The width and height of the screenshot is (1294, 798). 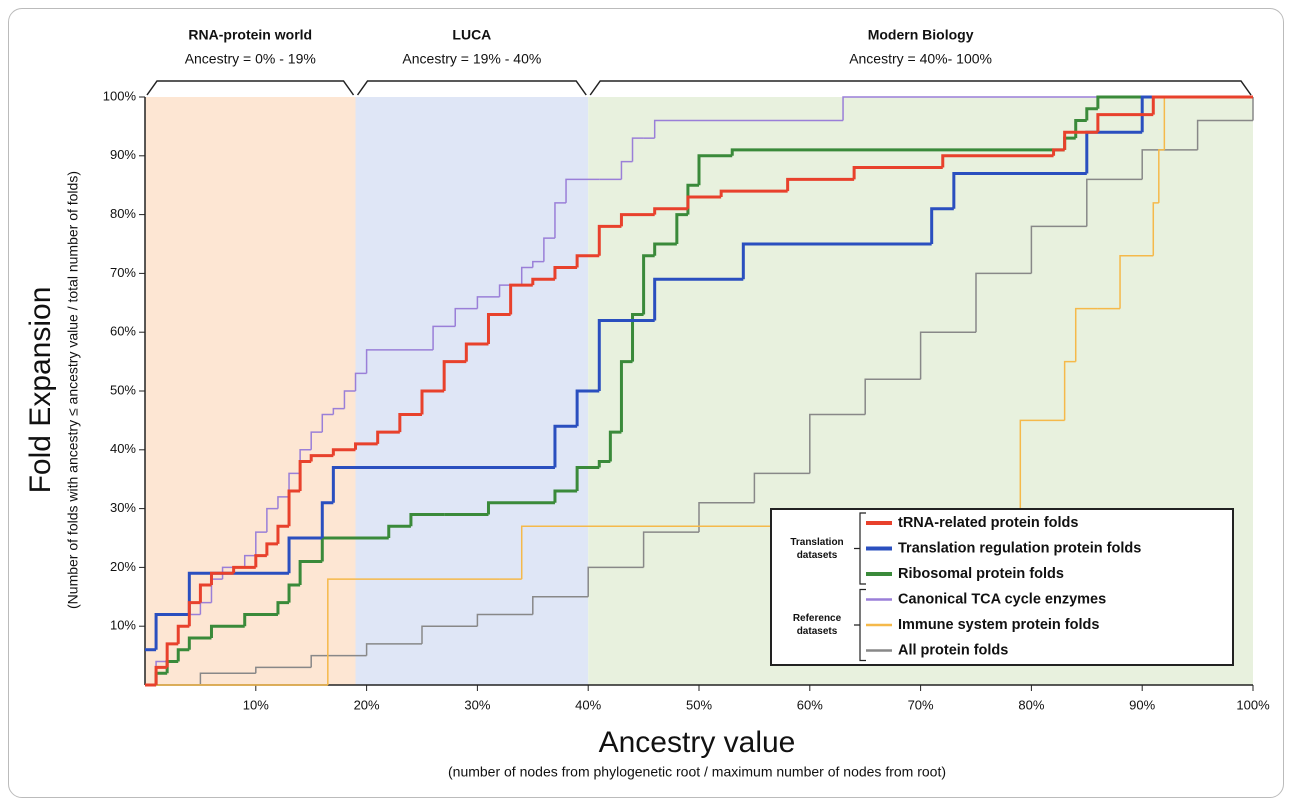 What do you see at coordinates (123, 448) in the screenshot?
I see `y-tick-label: 40%` at bounding box center [123, 448].